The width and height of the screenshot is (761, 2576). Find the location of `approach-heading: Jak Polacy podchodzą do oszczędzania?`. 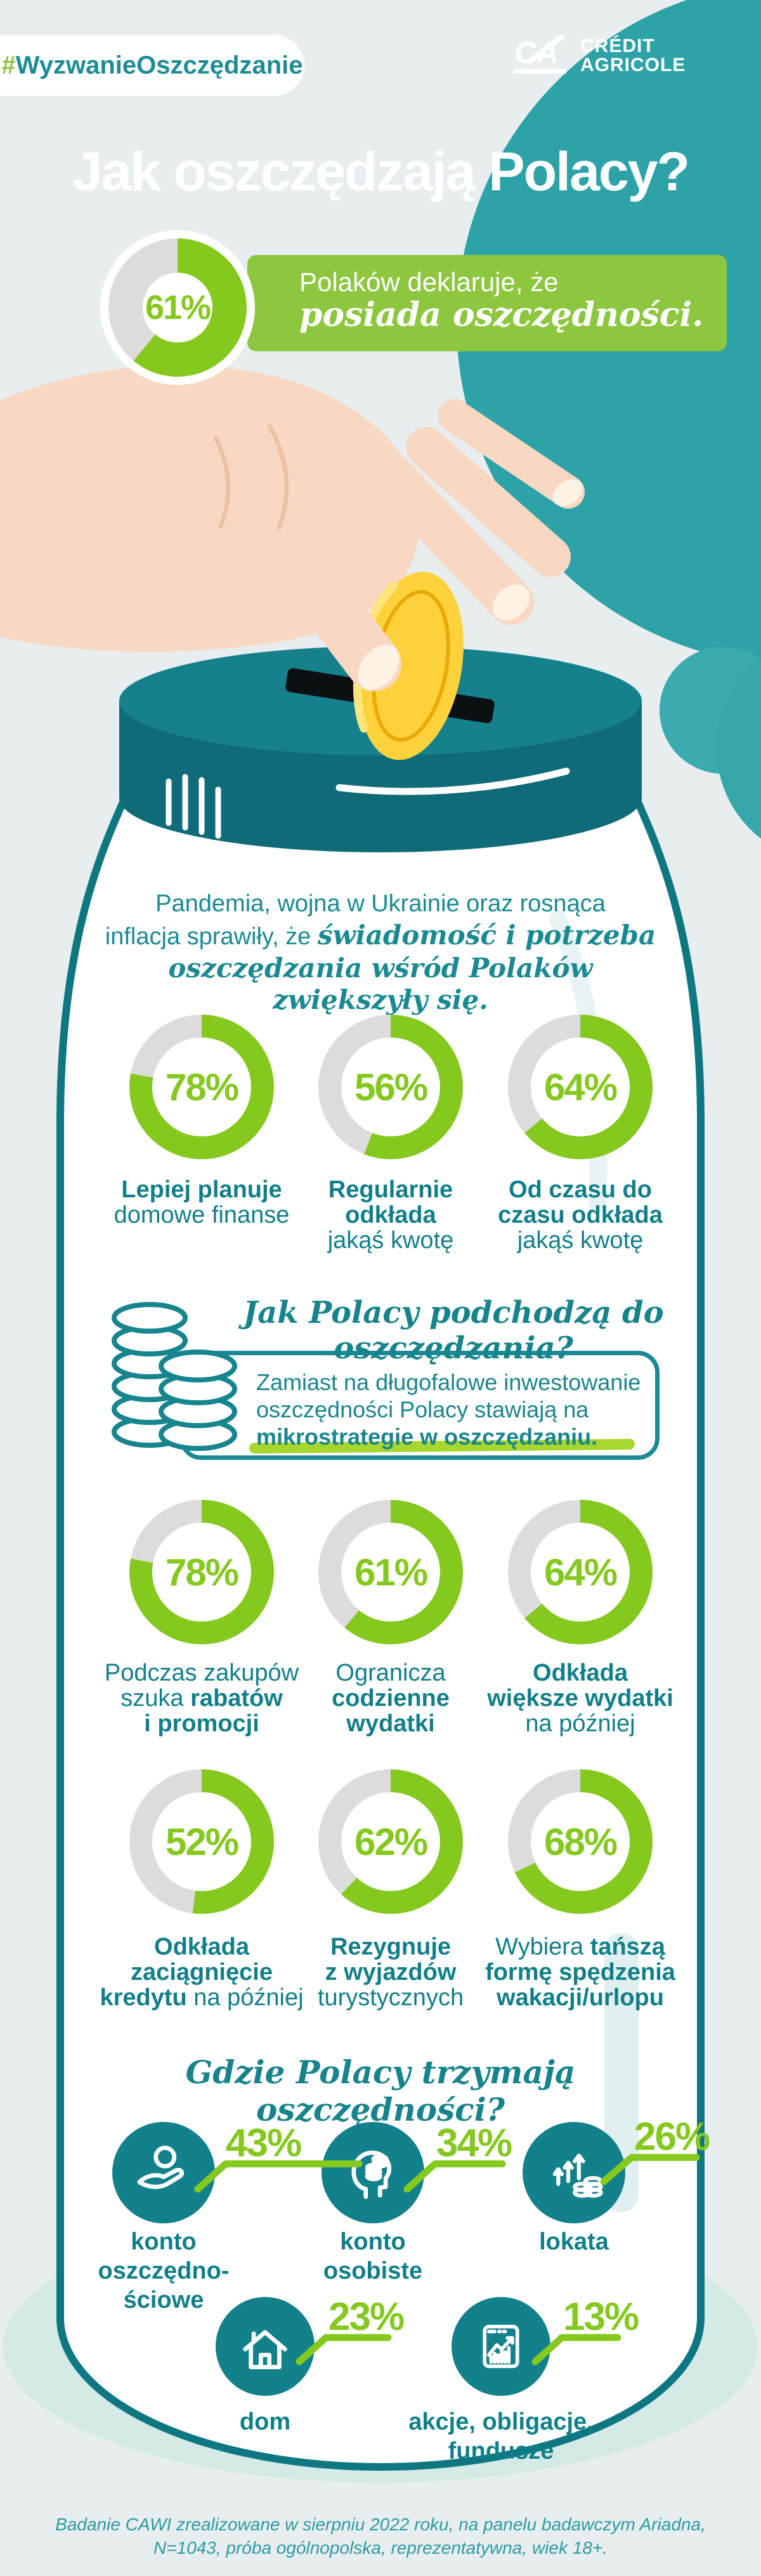

approach-heading: Jak Polacy podchodzą do oszczędzania? is located at coordinates (453, 1331).